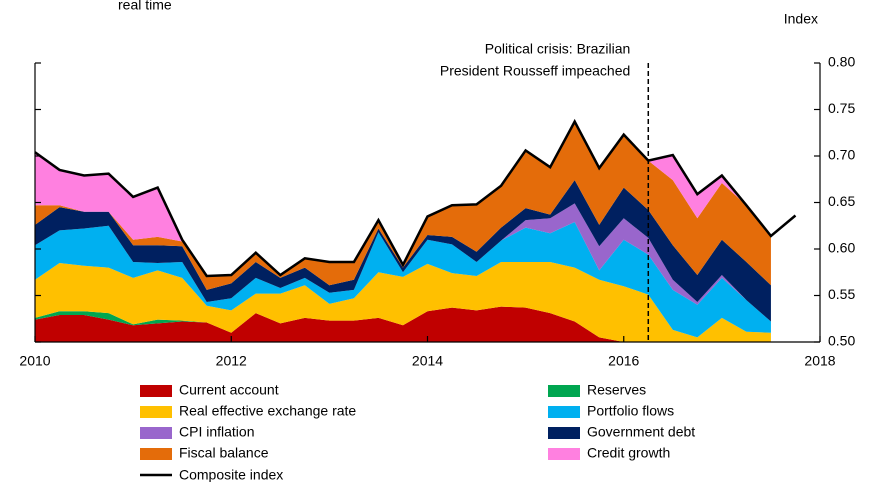 Image resolution: width=880 pixels, height=482 pixels. What do you see at coordinates (841, 155) in the screenshot?
I see `y-tick-label: 0.70` at bounding box center [841, 155].